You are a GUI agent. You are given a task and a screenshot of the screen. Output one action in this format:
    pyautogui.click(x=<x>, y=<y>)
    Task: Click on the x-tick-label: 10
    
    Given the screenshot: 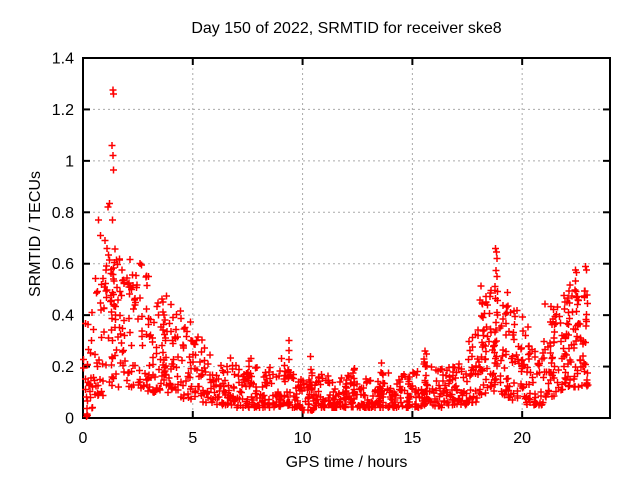 What is the action you would take?
    pyautogui.click(x=303, y=438)
    